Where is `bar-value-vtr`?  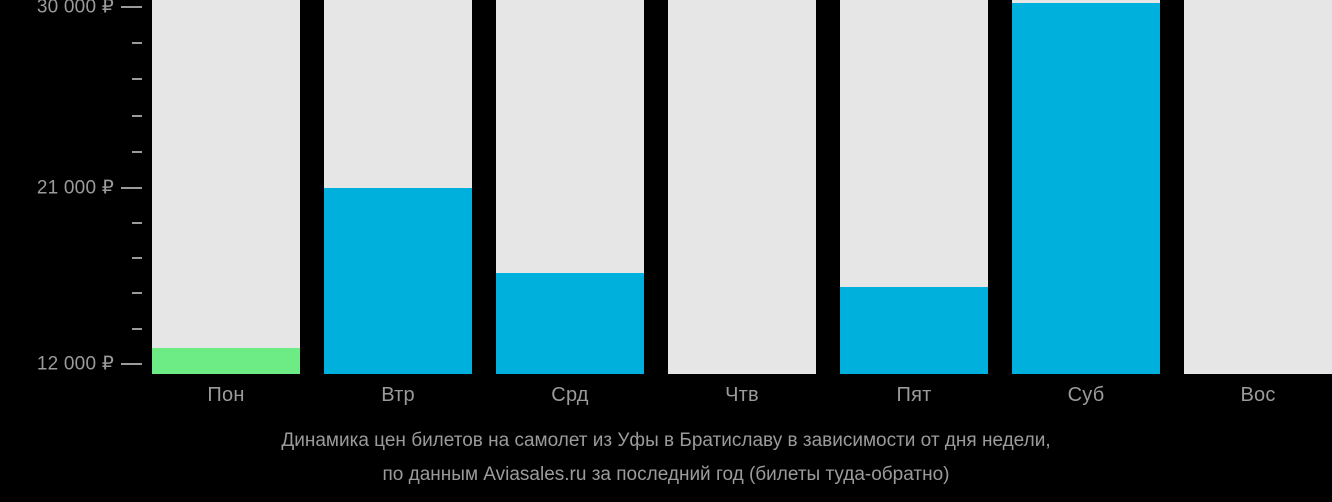 bar-value-vtr is located at coordinates (398, 281).